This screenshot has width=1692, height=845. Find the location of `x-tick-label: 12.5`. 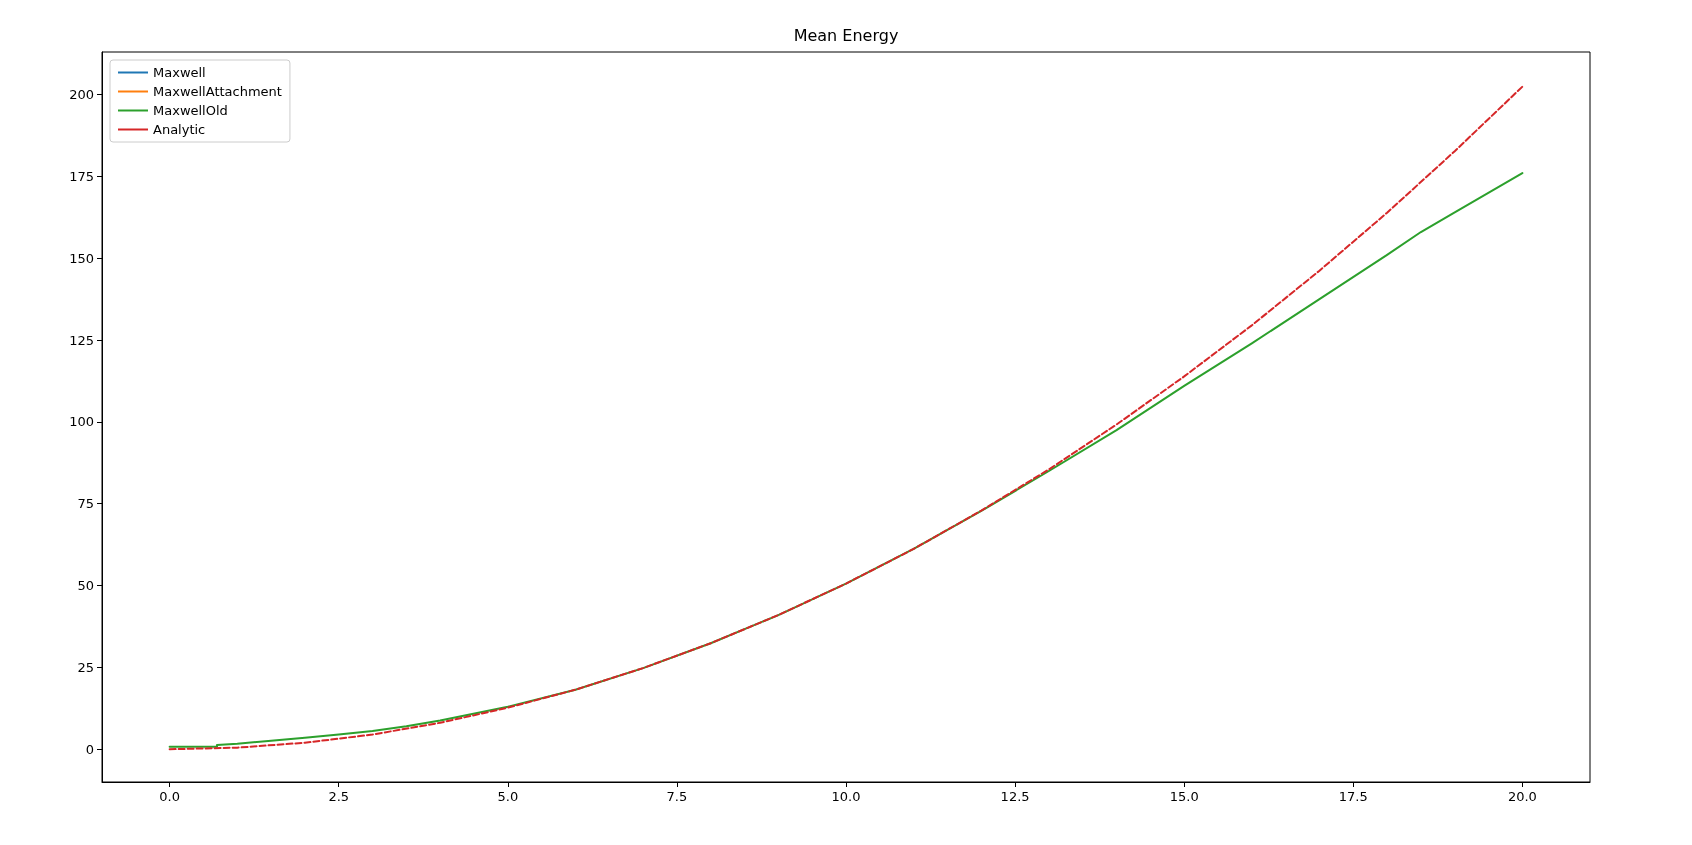

x-tick-label: 12.5 is located at coordinates (1015, 796).